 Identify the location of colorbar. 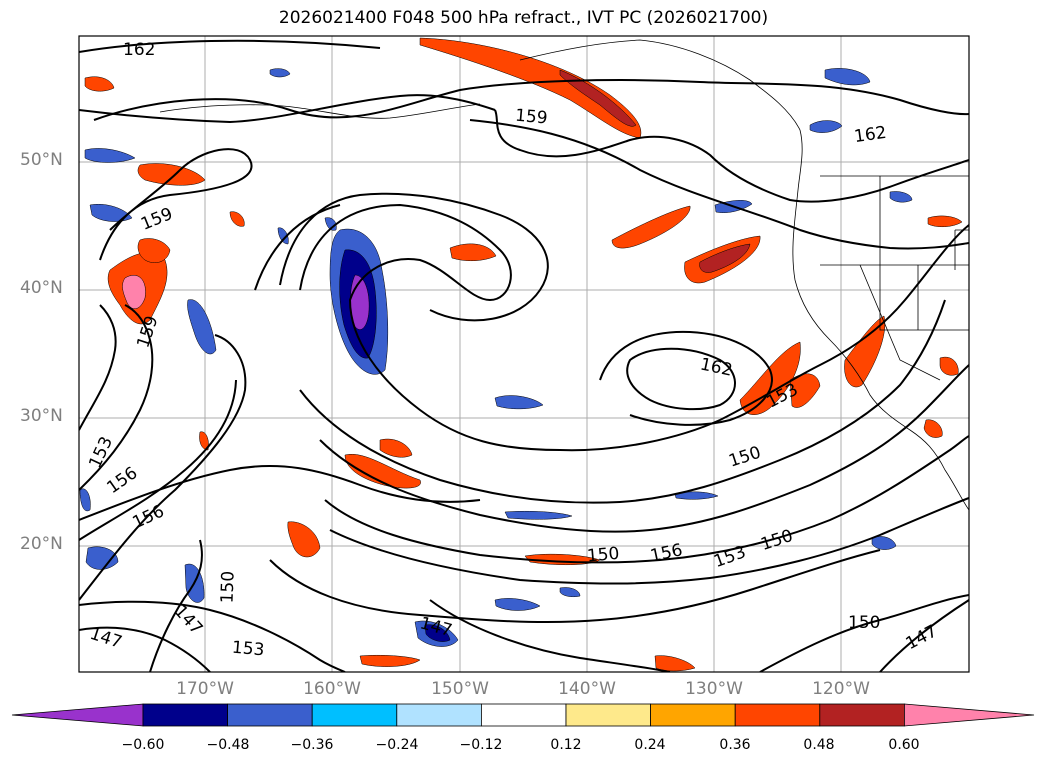
(523, 715).